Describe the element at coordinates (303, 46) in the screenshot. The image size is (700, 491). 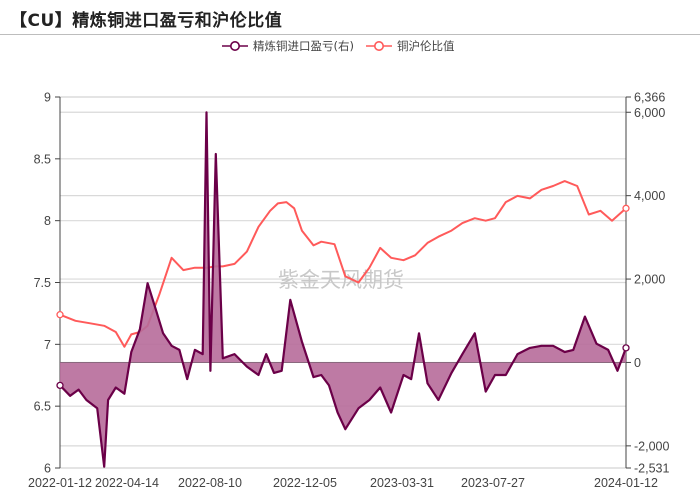
I see `legend-label: 精炼铜进口盈亏(右)` at that location.